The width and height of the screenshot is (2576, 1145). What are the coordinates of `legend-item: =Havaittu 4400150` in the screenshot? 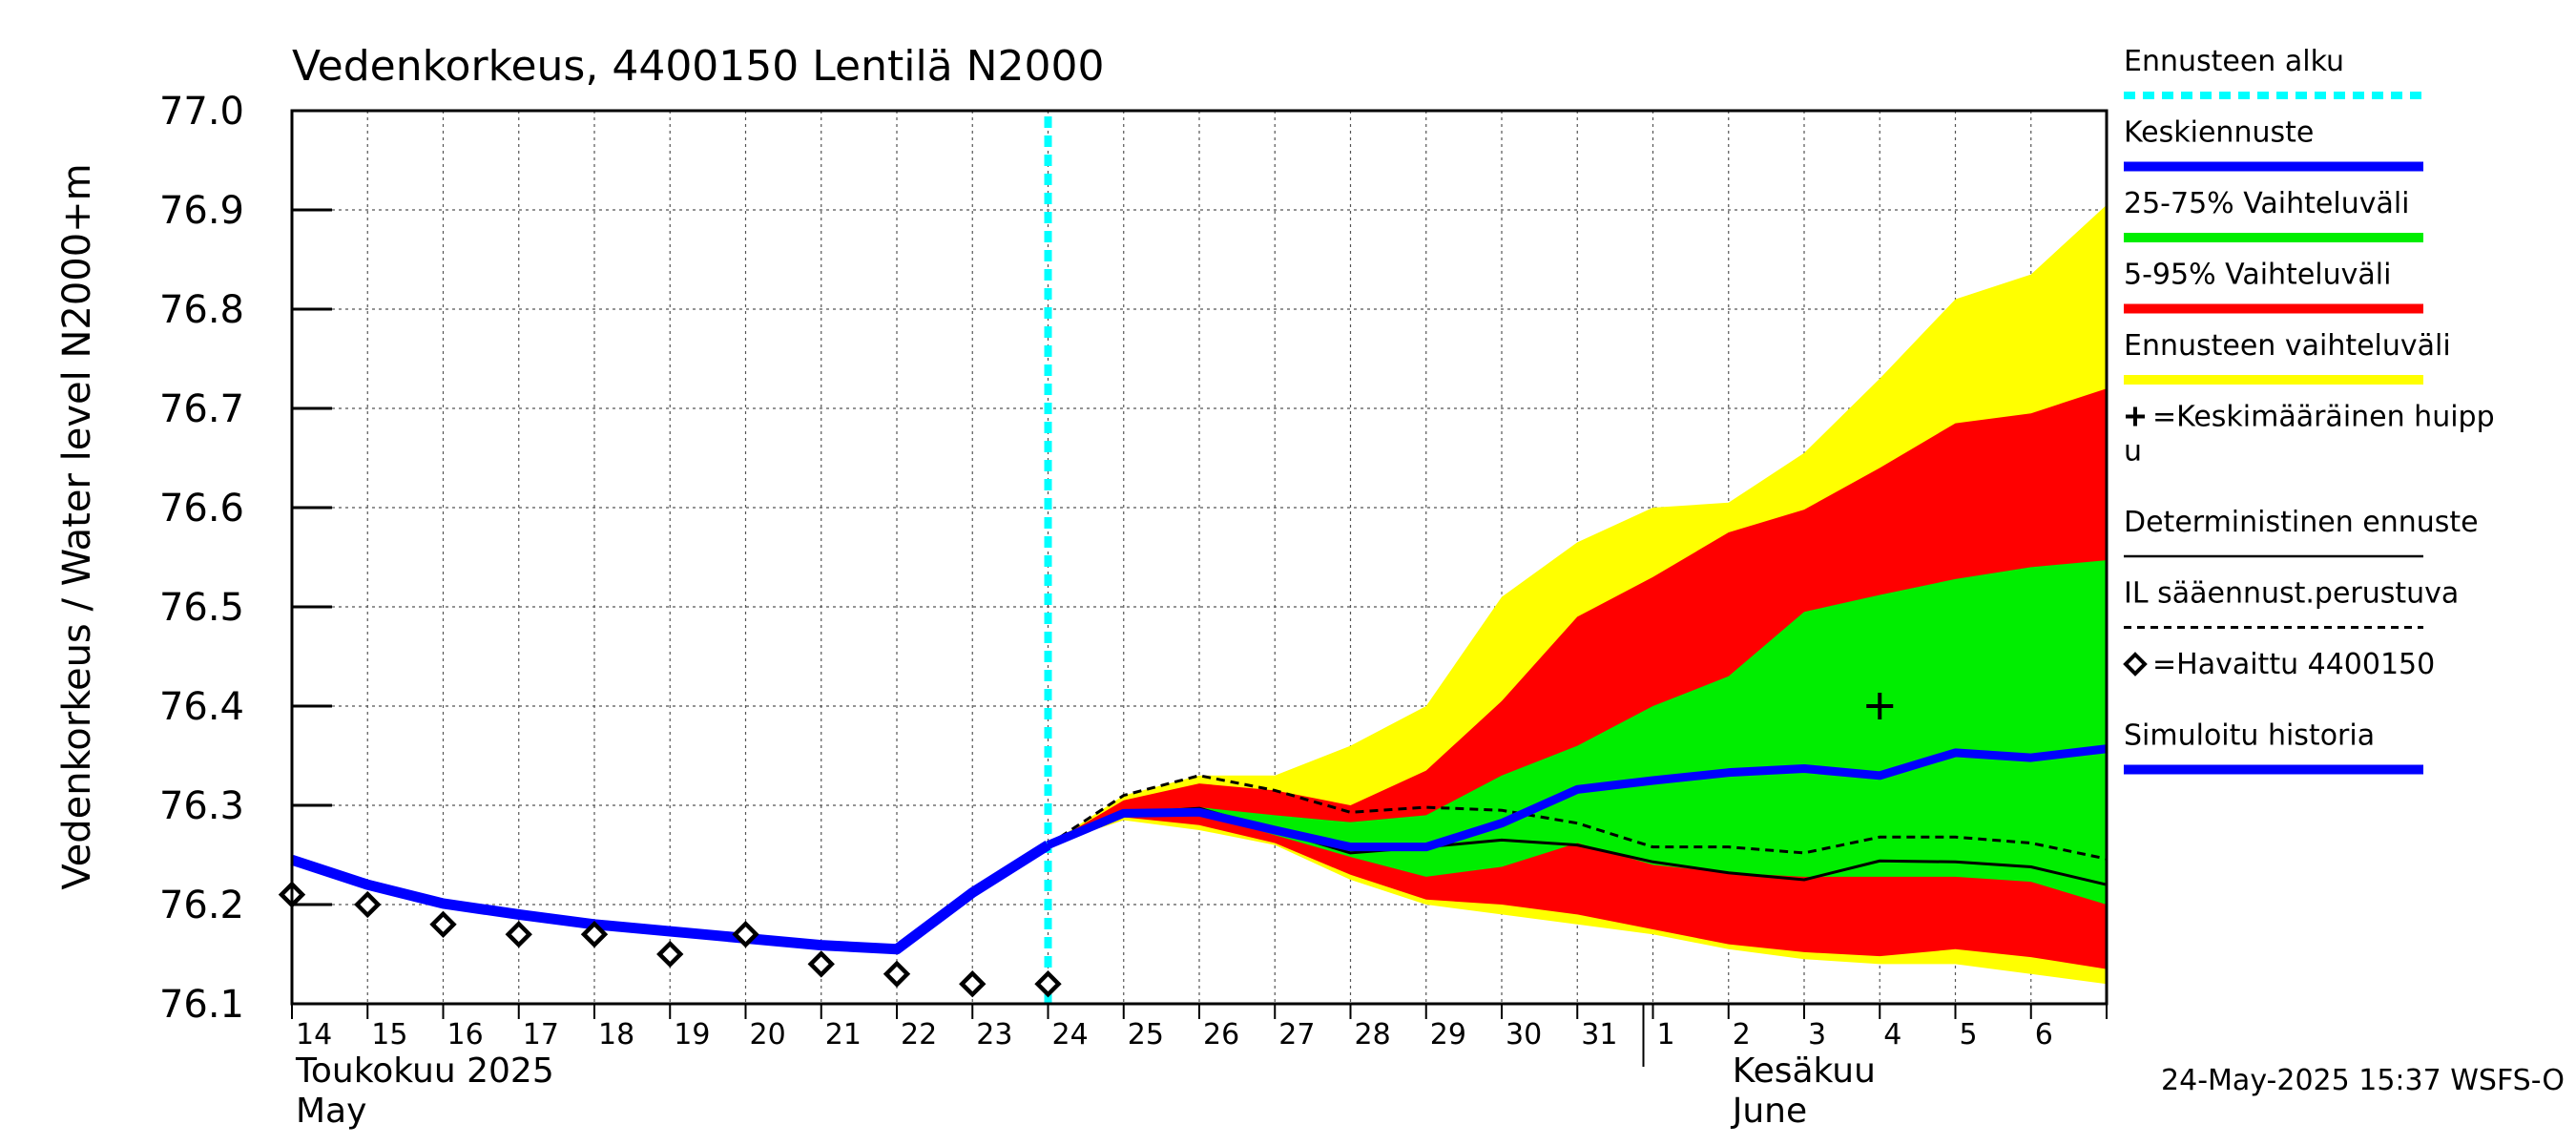 It's located at (2279, 665).